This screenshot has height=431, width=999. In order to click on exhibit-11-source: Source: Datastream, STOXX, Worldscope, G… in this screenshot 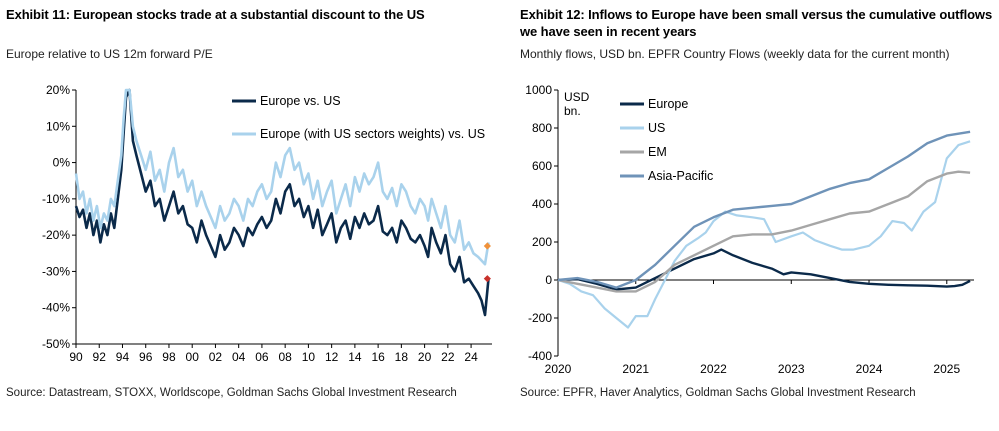, I will do `click(231, 393)`.